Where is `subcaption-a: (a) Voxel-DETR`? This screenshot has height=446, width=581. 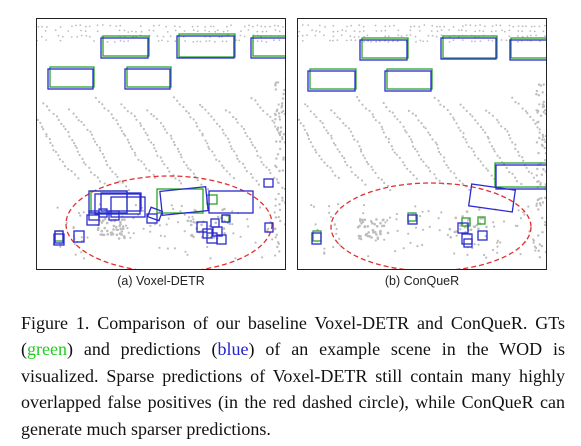 subcaption-a: (a) Voxel-DETR is located at coordinates (161, 281).